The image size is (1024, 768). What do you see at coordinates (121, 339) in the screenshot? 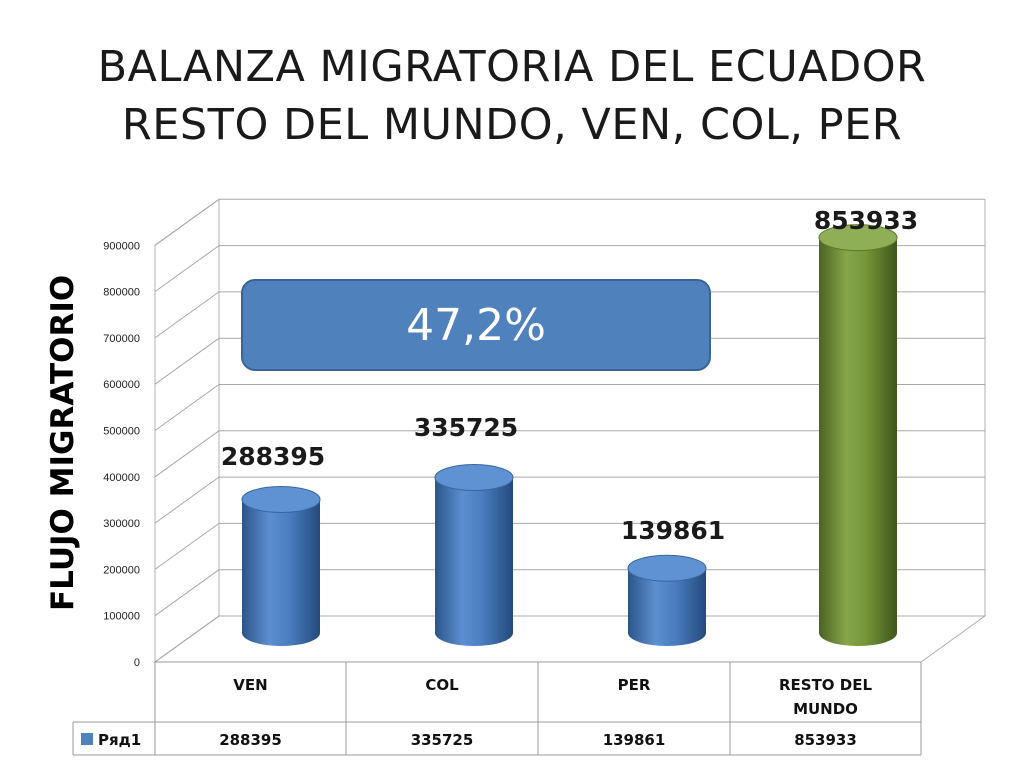
I see `y-tick-label: 700000` at bounding box center [121, 339].